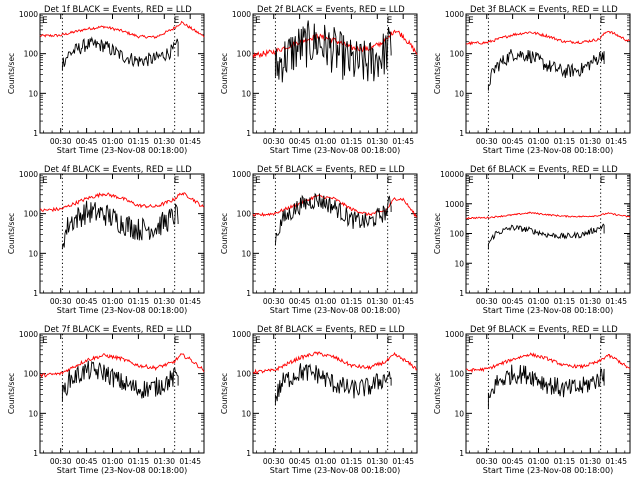 The width and height of the screenshot is (640, 480). I want to click on axes-frame, so click(122, 233).